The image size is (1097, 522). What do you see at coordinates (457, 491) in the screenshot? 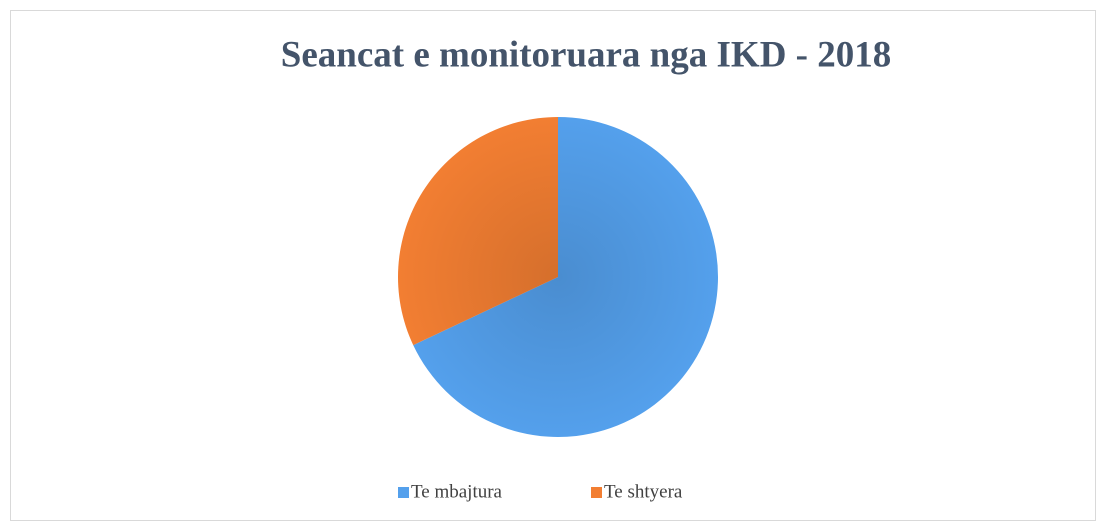
I see `legend-label: Te mbajtura` at bounding box center [457, 491].